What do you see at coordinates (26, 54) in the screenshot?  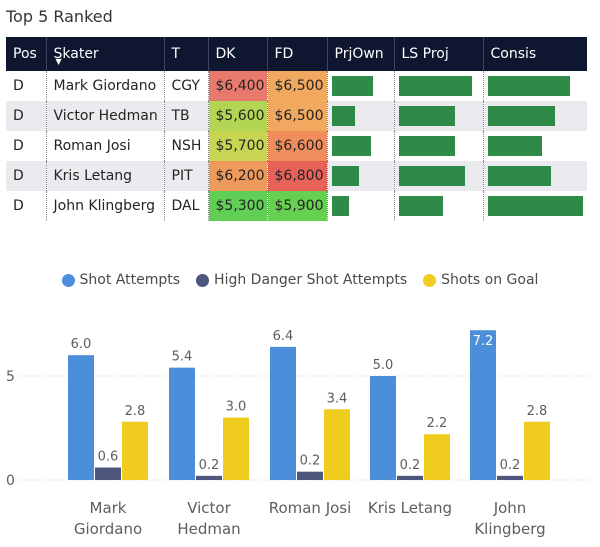 I see `column-header-pos: Pos` at bounding box center [26, 54].